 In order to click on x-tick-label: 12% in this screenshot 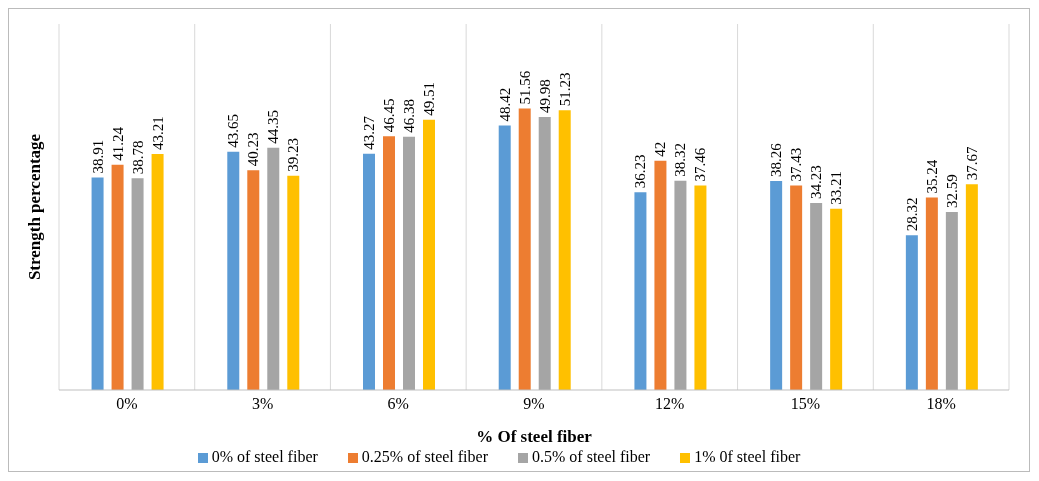, I will do `click(670, 404)`.